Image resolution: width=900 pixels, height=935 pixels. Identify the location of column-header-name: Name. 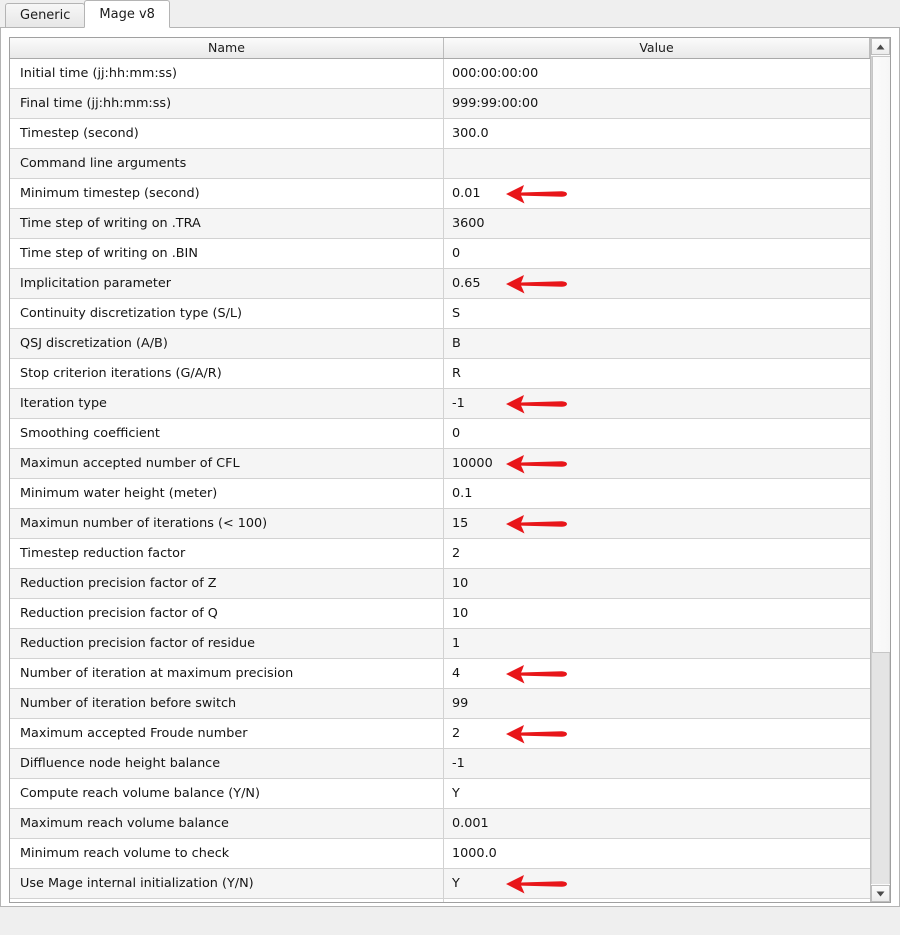
(227, 48).